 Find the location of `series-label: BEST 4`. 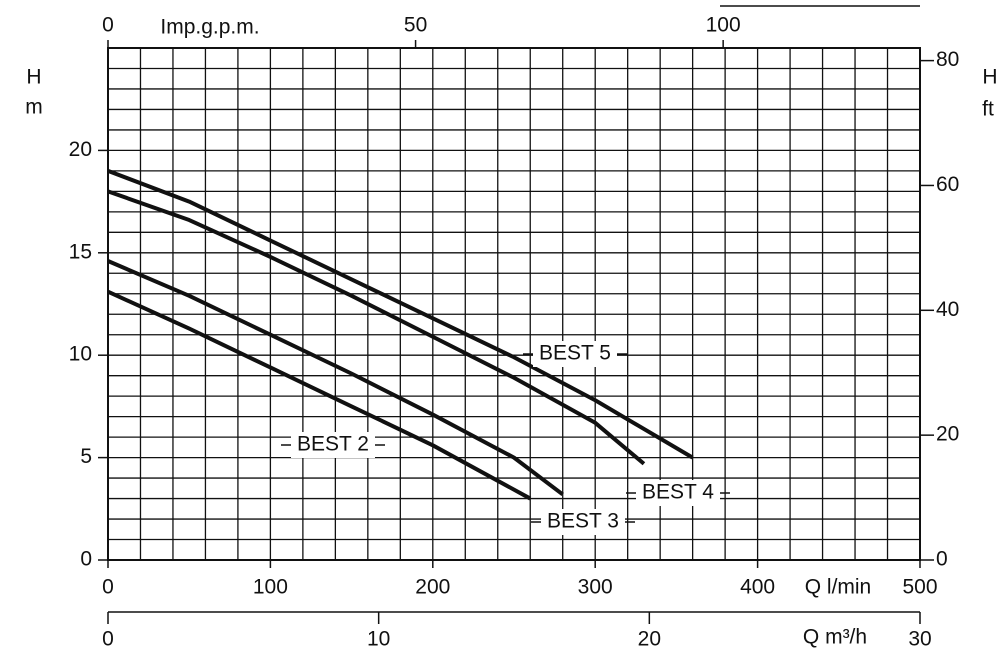

series-label: BEST 4 is located at coordinates (678, 492).